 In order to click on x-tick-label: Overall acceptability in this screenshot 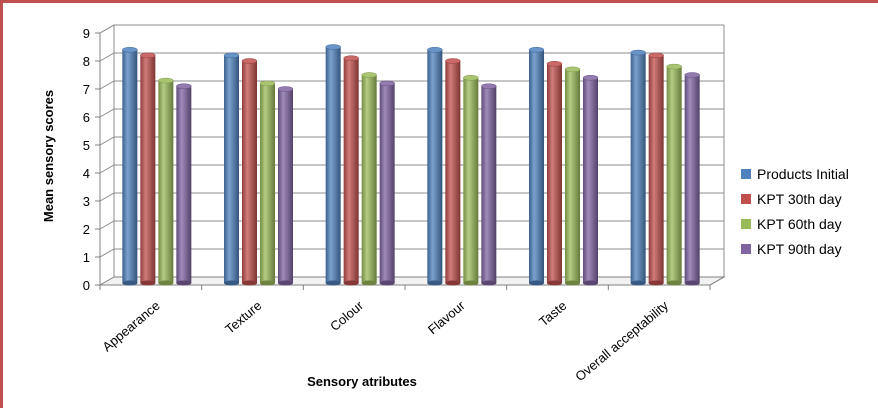, I will do `click(621, 340)`.